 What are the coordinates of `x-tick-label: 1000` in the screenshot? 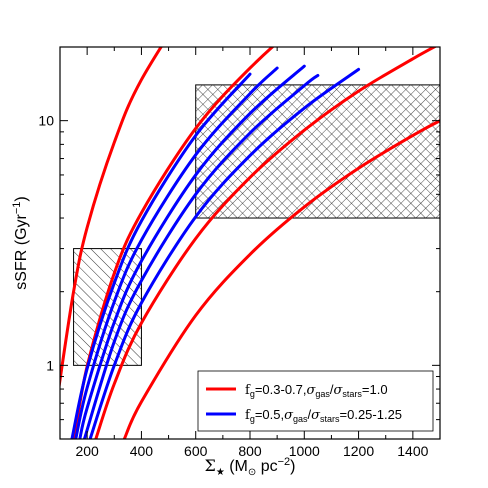 It's located at (304, 451).